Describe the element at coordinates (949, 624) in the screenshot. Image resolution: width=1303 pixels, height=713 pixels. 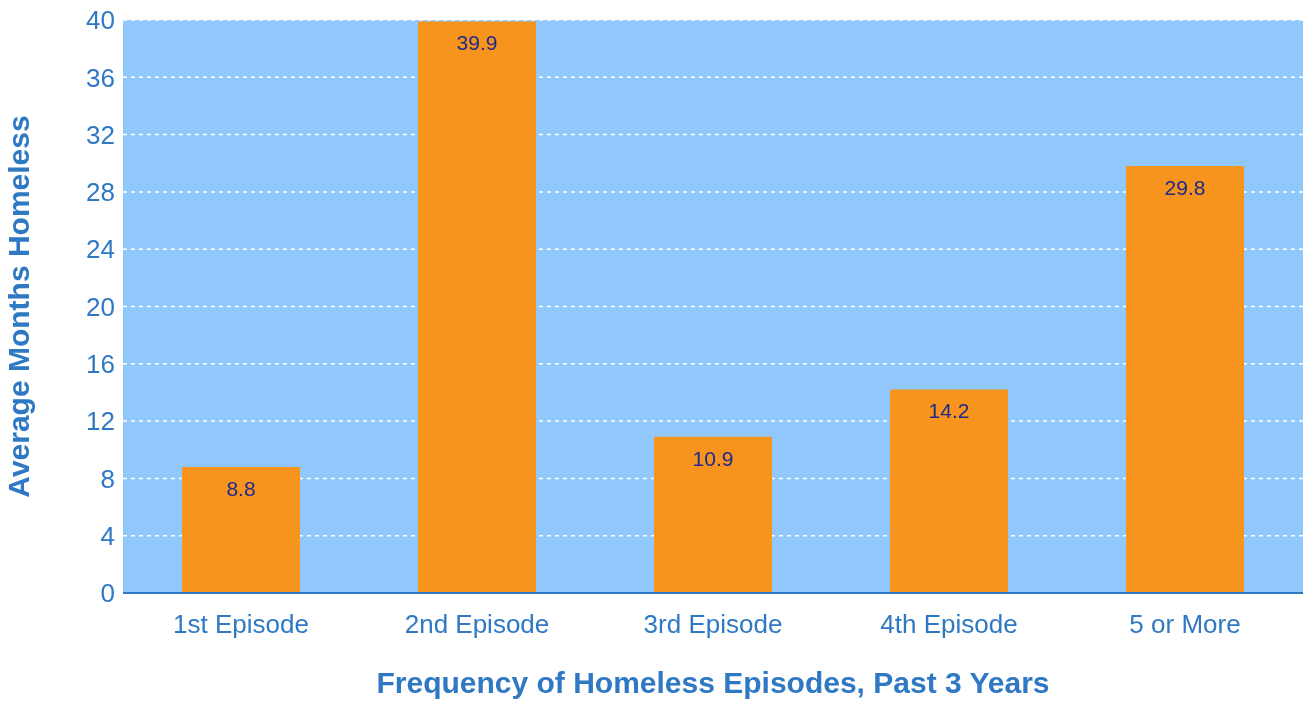
I see `x-tick-label: 4th Episode` at that location.